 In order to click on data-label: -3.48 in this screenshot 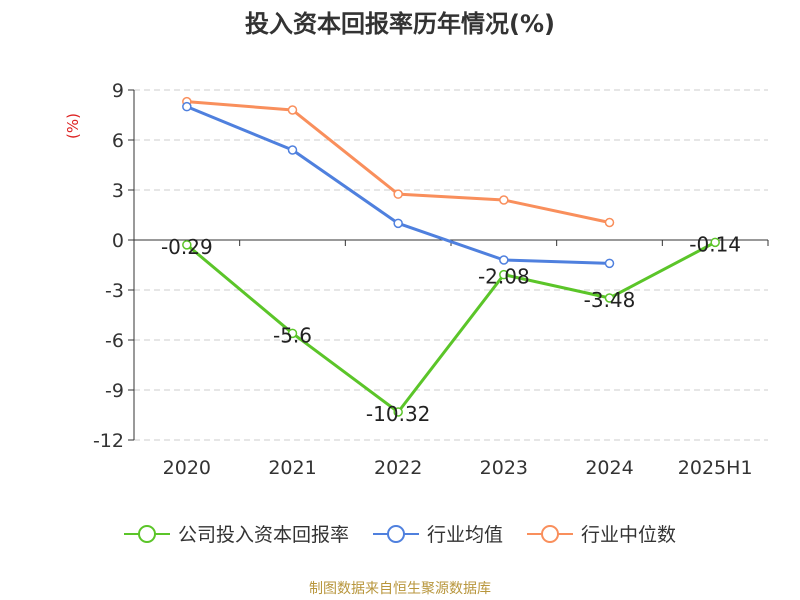, I will do `click(610, 300)`.